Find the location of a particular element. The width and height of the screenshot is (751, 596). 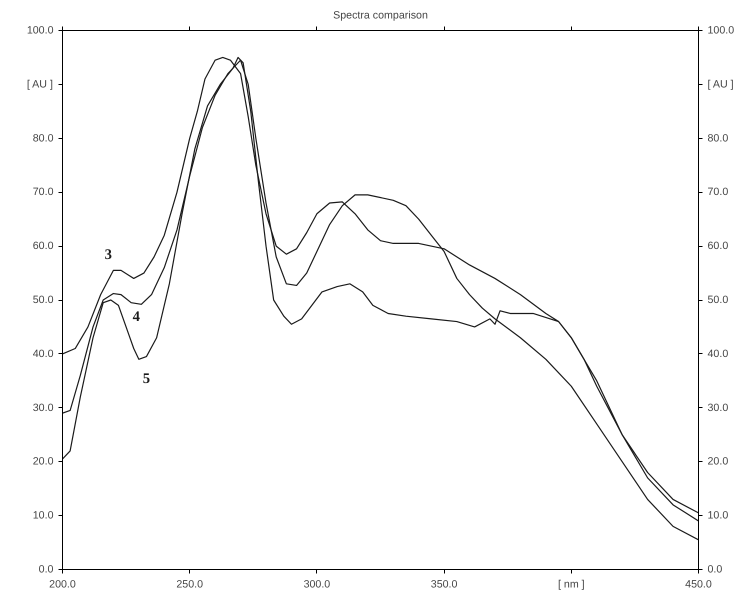

y-tick-label: 10.0 is located at coordinates (43, 516).